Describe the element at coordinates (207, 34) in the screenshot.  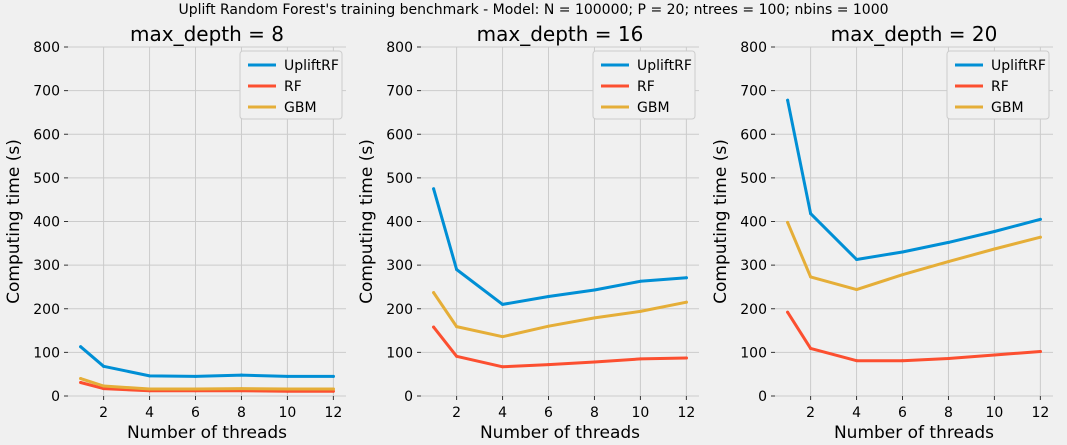
I see `chart-title: max_depth = 8` at that location.